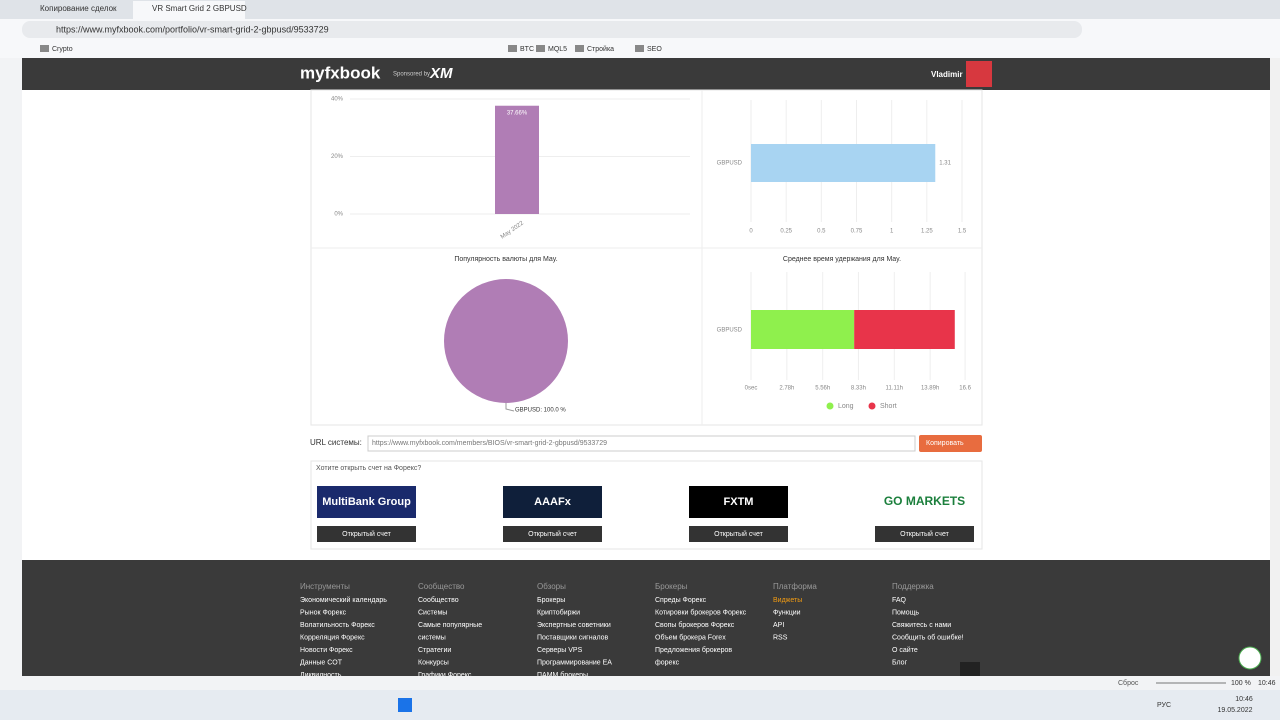  Describe the element at coordinates (557, 49) in the screenshot. I see `bookmark: MQL5` at that location.